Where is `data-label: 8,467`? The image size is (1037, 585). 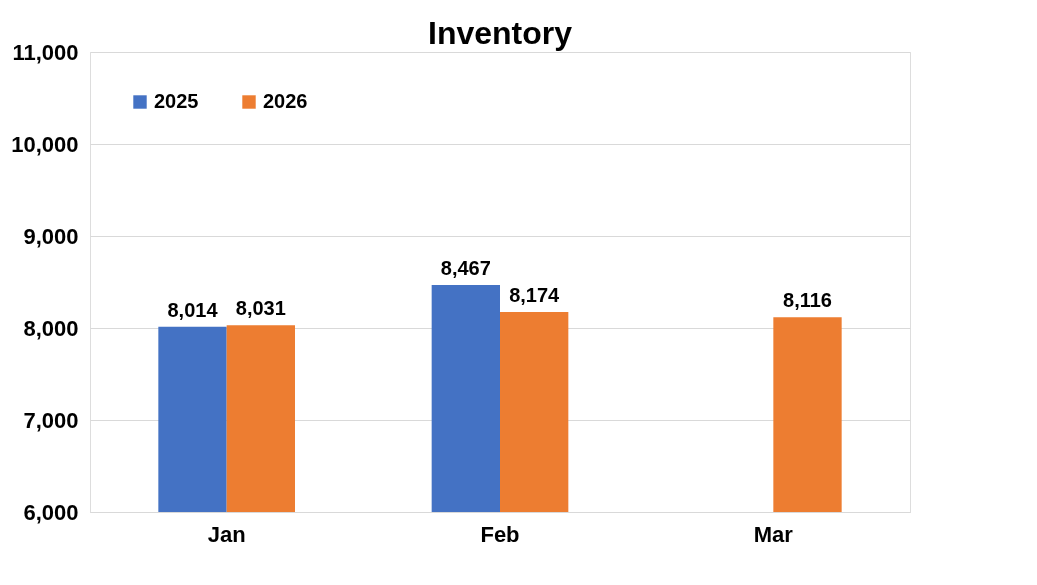
data-label: 8,467 is located at coordinates (465, 268).